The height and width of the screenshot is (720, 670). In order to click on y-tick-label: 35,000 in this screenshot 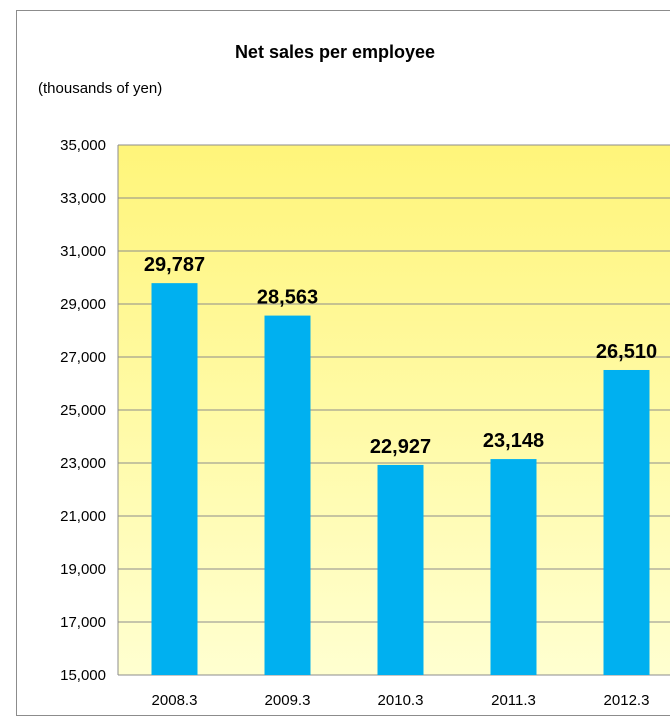, I will do `click(83, 145)`.